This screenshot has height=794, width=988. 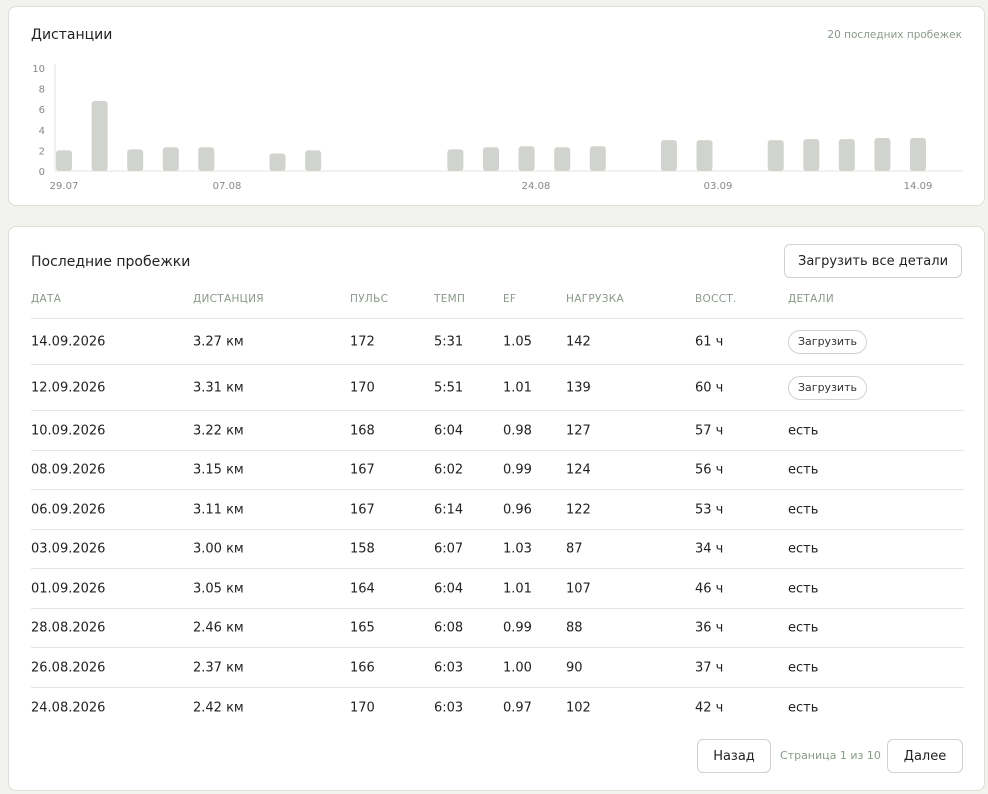 I want to click on cell-date: 01.09.2026, so click(x=68, y=588).